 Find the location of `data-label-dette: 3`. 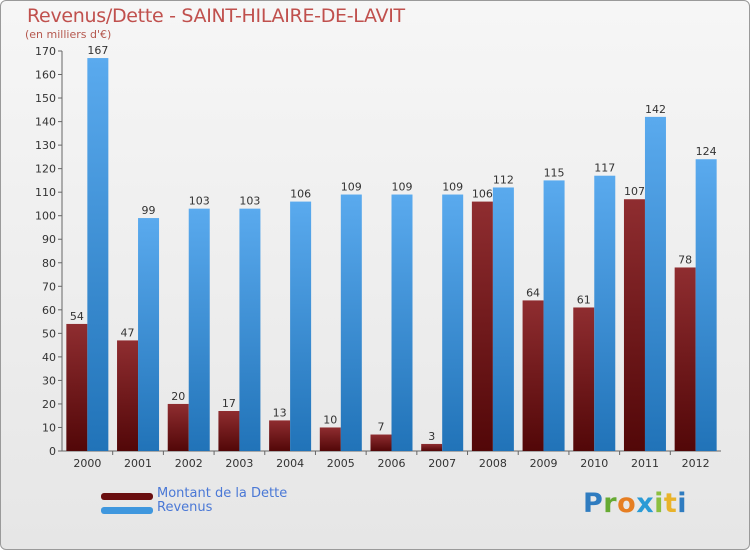

data-label-dette: 3 is located at coordinates (431, 436).